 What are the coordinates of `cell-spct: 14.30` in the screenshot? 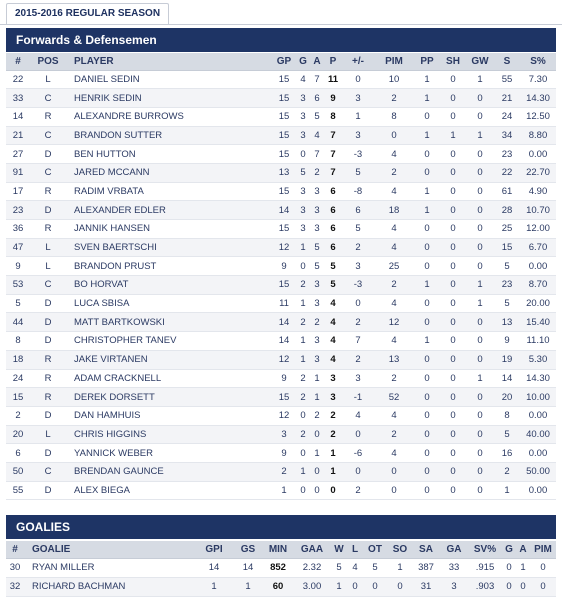 It's located at (538, 379).